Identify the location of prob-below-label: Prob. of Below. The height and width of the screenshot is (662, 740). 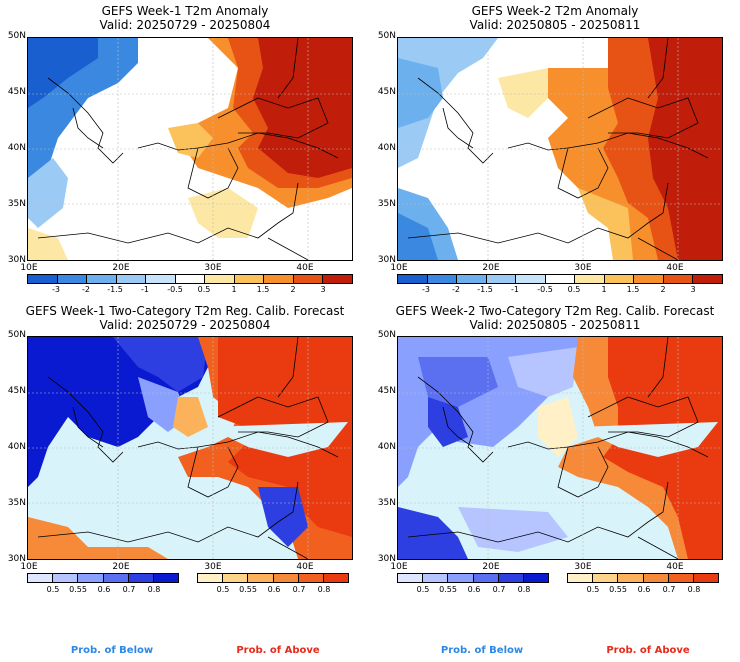
(482, 650).